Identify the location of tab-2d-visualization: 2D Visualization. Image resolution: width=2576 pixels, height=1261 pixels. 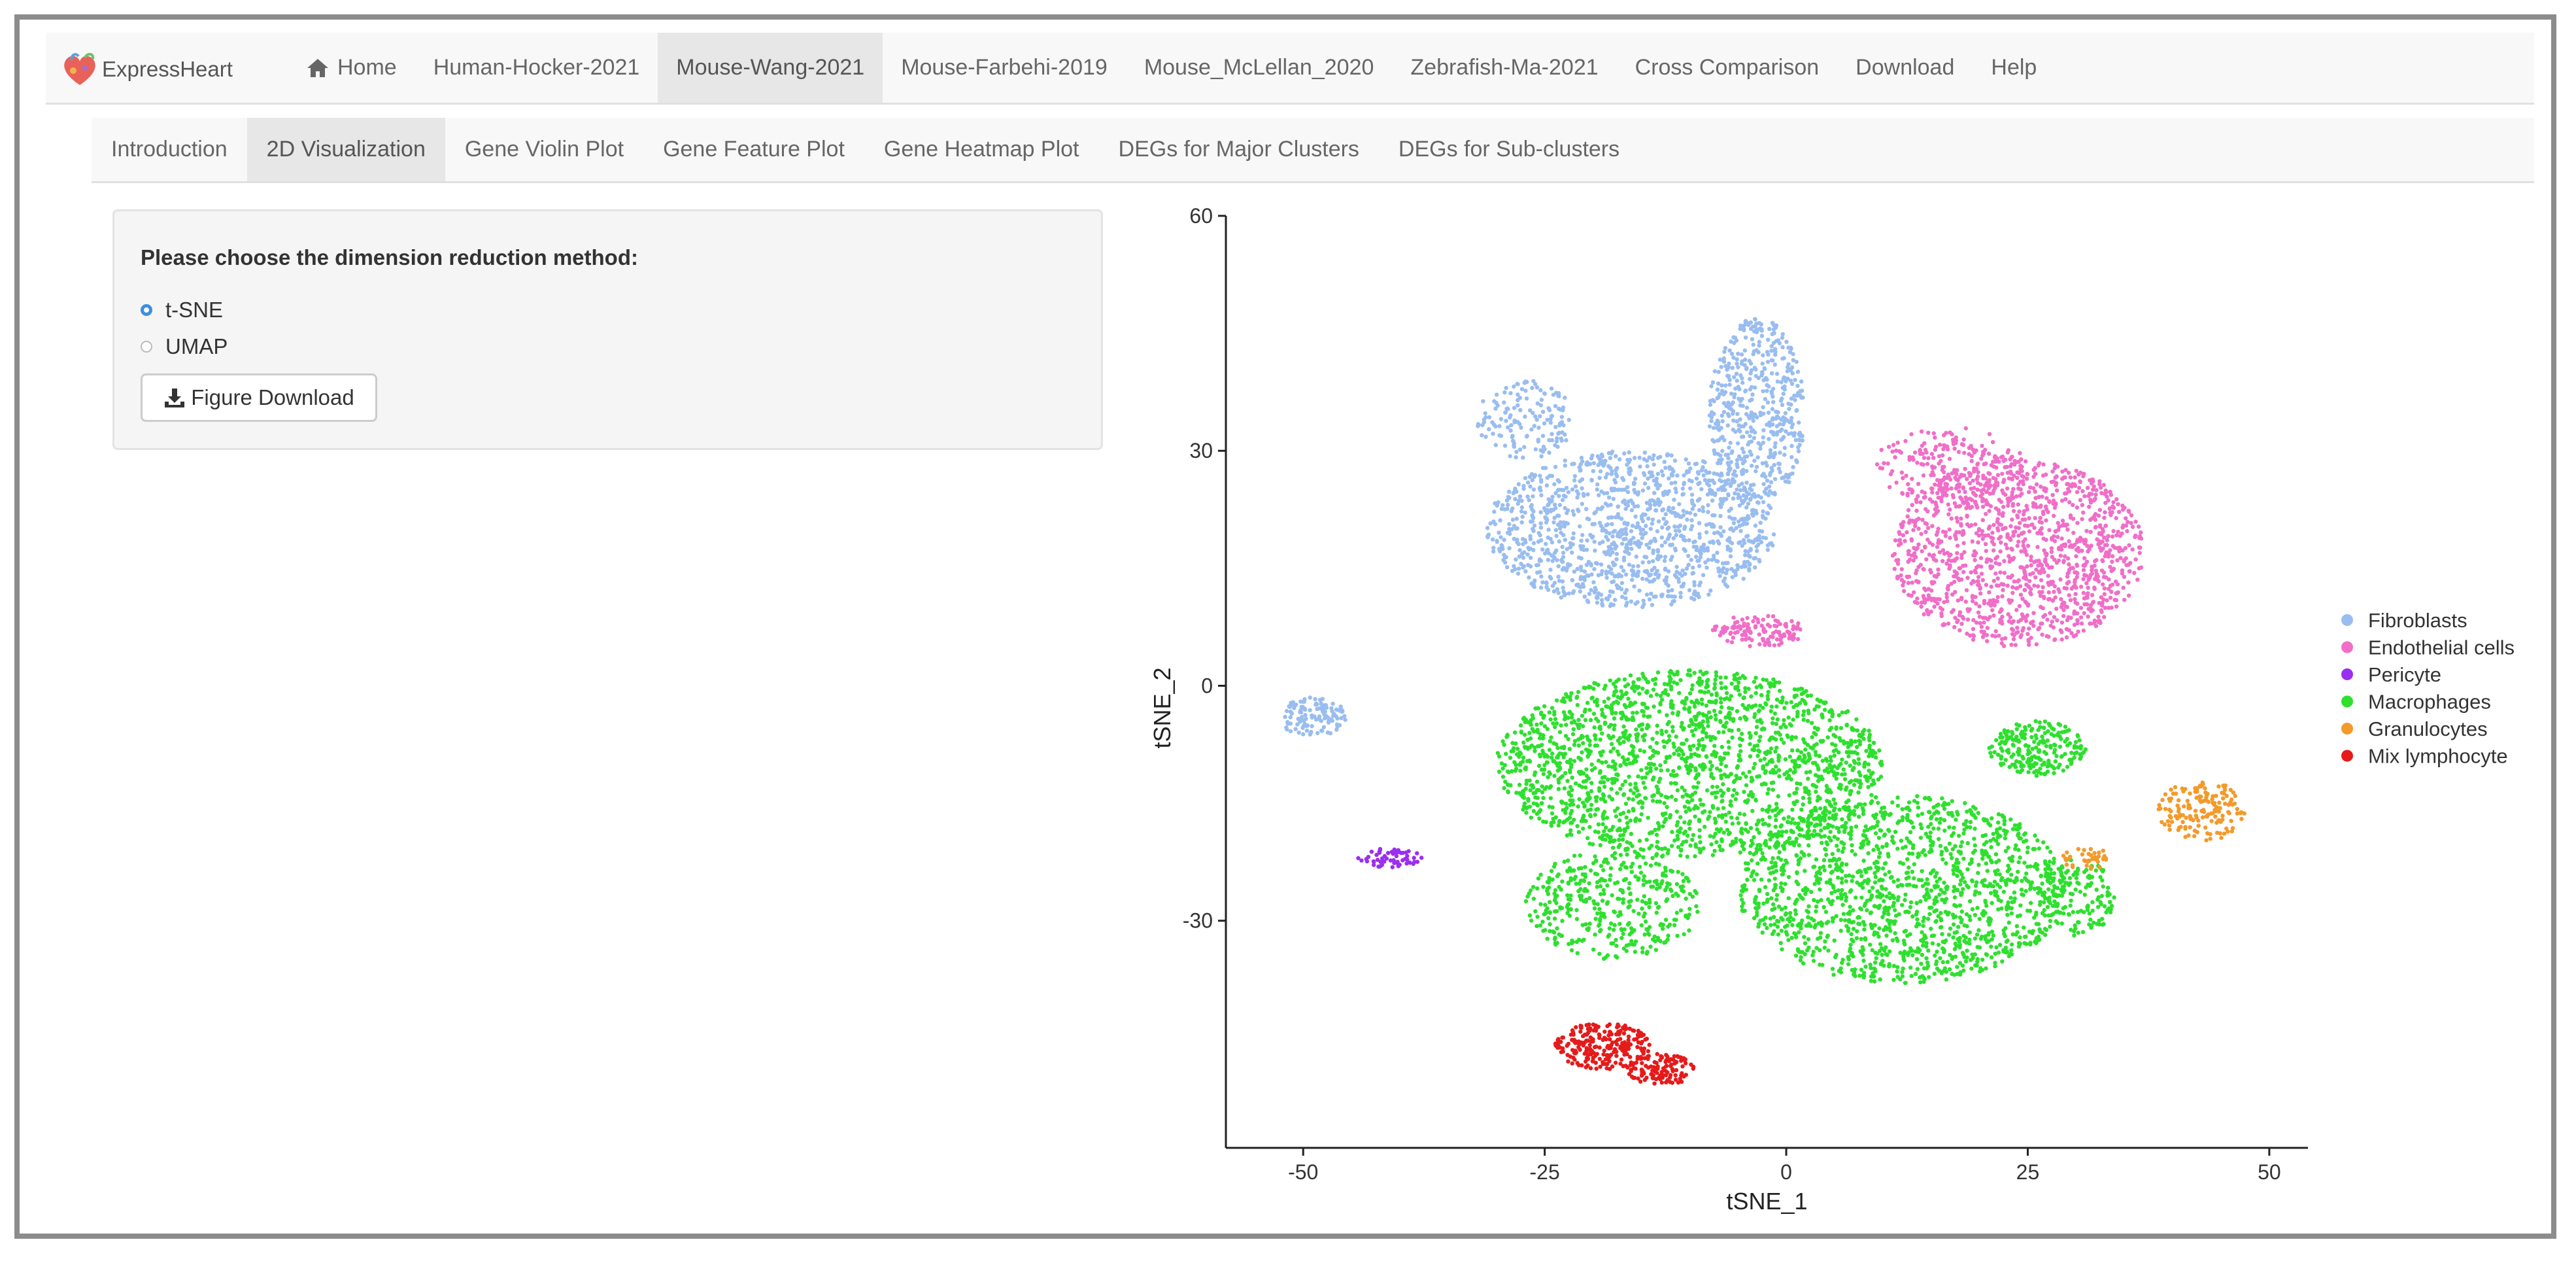
(345, 149).